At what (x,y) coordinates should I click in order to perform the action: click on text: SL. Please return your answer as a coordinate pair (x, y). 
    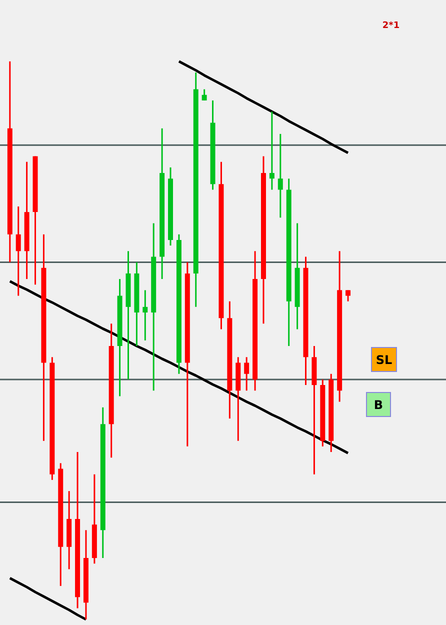
    Looking at the image, I should click on (384, 359).